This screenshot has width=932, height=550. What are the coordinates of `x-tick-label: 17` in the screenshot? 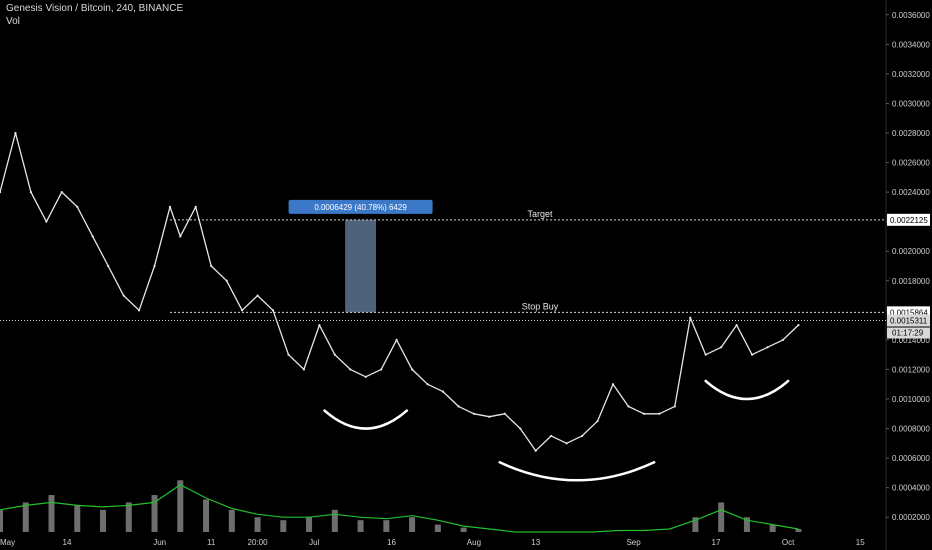 It's located at (716, 542).